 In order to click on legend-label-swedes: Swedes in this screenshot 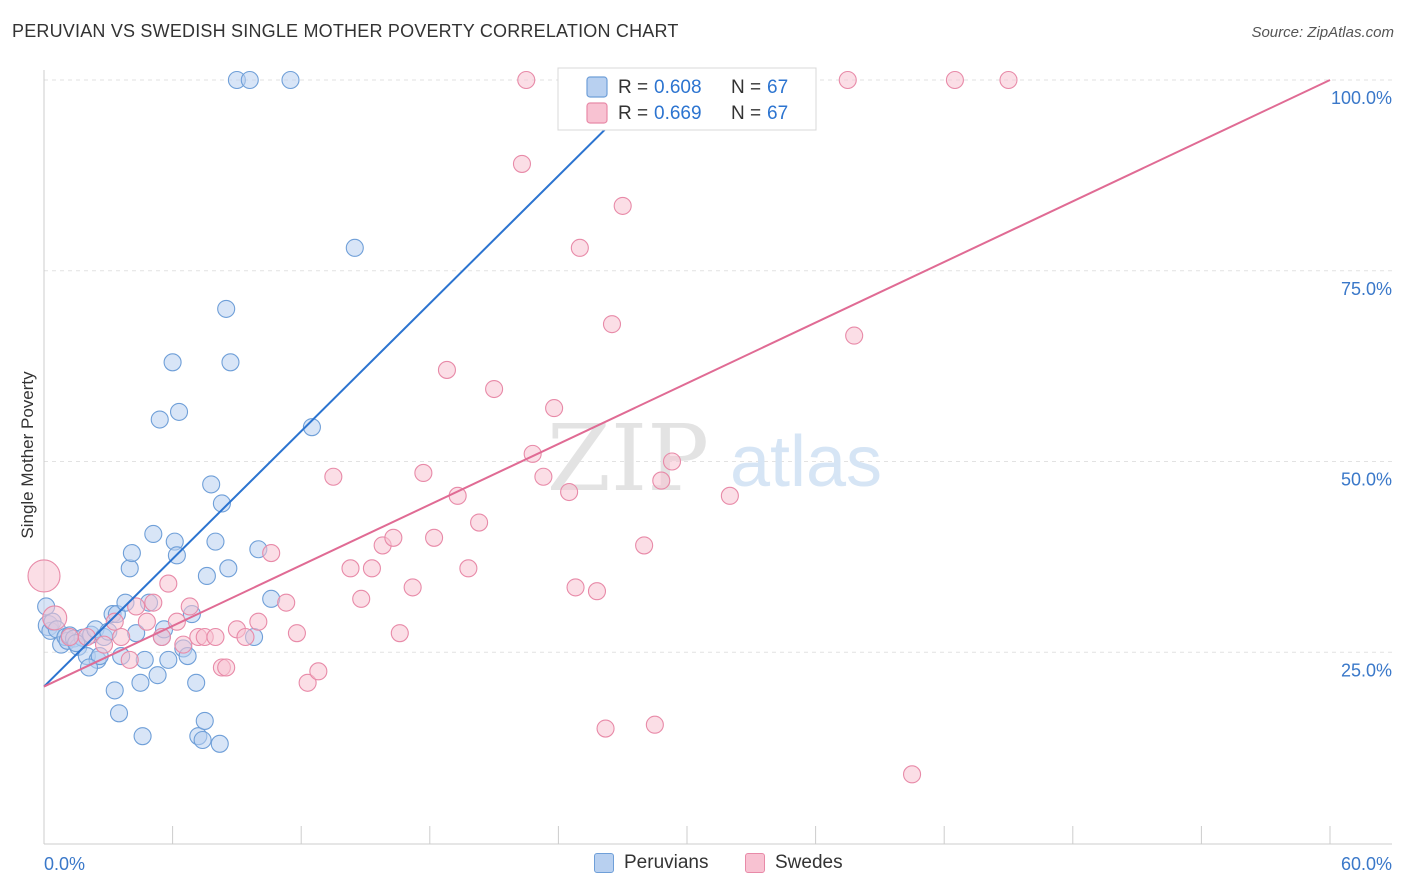, I will do `click(809, 862)`.